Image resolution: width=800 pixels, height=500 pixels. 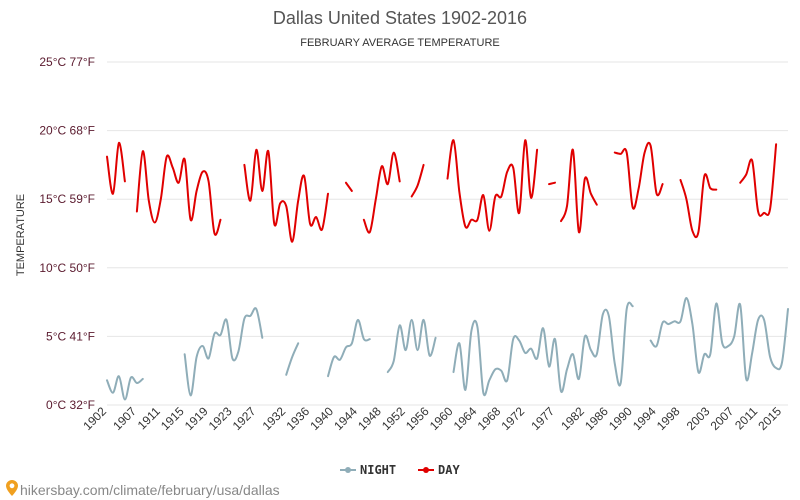 What do you see at coordinates (67, 199) in the screenshot?
I see `y-tick-label: 15°C 59°F` at bounding box center [67, 199].